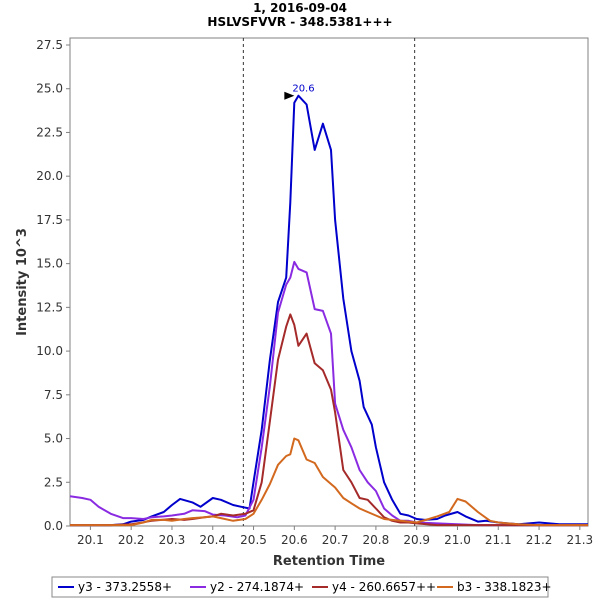  What do you see at coordinates (303, 89) in the screenshot?
I see `peak-label: 20.6` at bounding box center [303, 89].